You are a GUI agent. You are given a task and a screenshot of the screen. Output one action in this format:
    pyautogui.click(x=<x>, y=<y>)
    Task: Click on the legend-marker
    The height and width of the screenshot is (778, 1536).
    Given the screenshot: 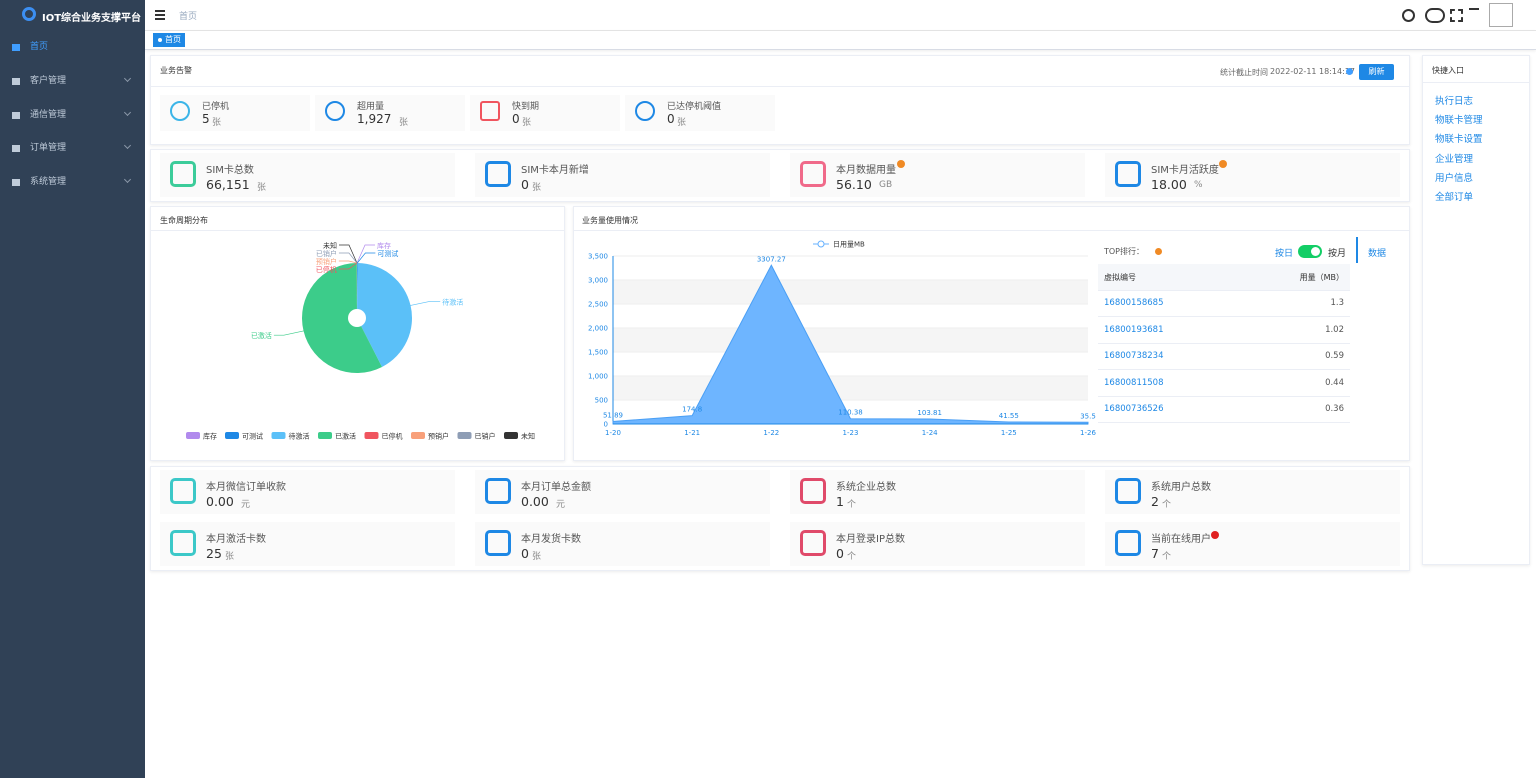 What is the action you would take?
    pyautogui.click(x=821, y=244)
    